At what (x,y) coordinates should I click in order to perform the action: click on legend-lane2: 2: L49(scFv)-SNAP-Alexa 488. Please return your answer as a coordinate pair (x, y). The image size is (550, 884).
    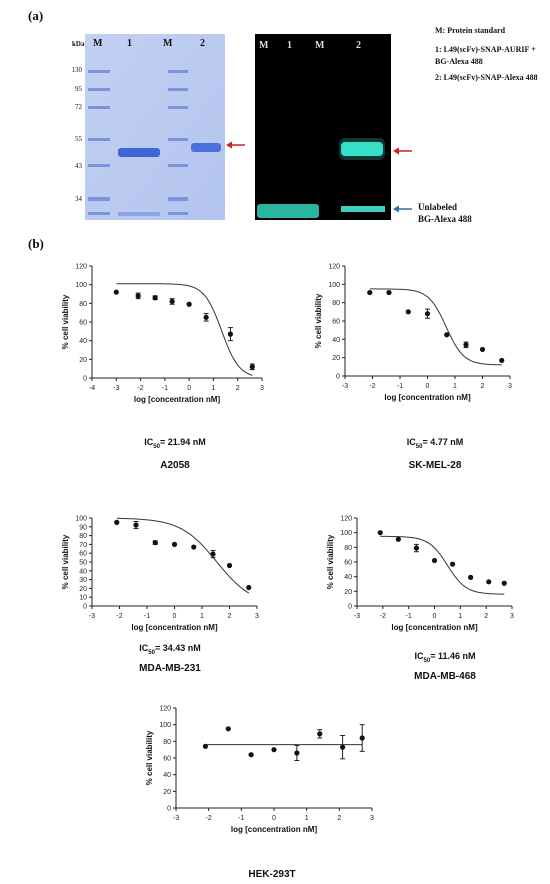
    Looking at the image, I should click on (486, 77).